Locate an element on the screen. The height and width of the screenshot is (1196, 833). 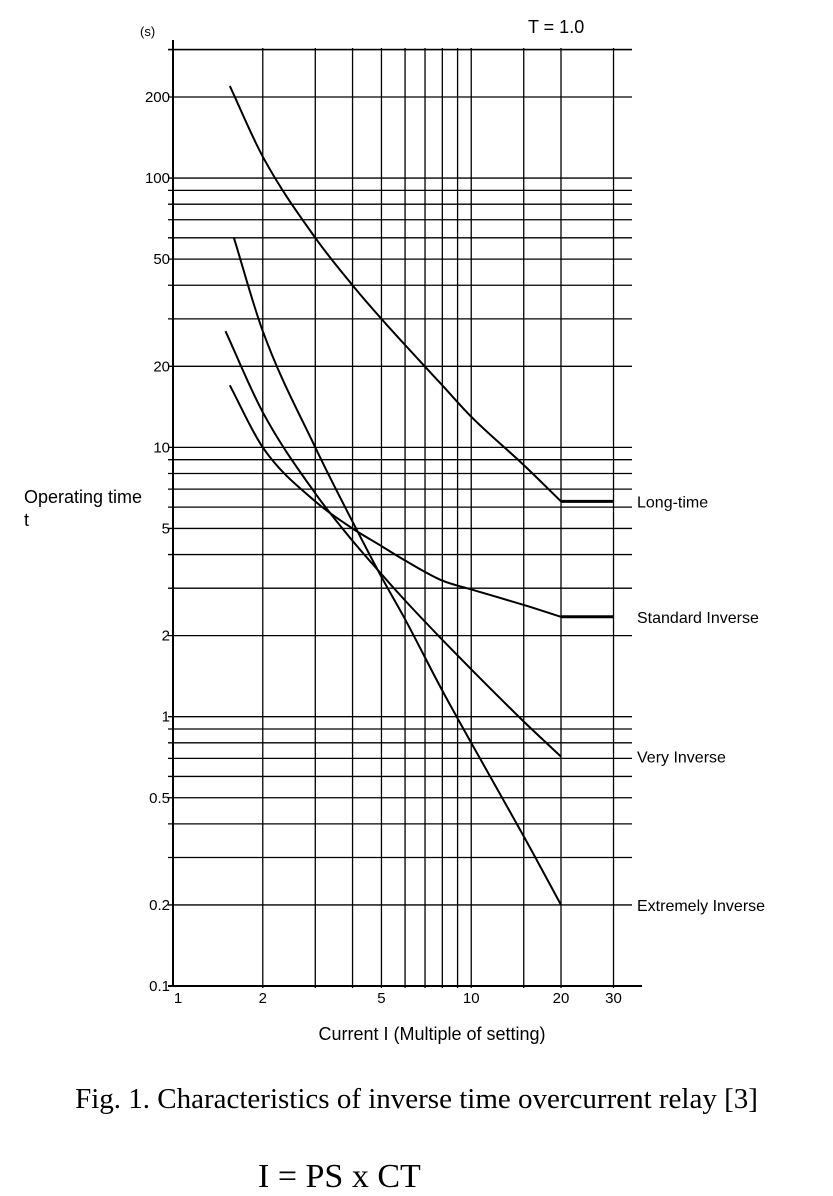
x-tick-label: 5 is located at coordinates (381, 998).